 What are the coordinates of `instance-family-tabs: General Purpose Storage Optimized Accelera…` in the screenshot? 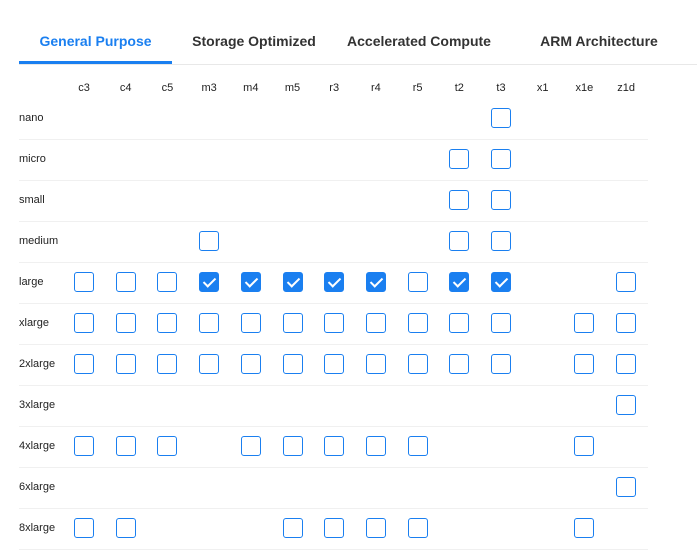 It's located at (358, 42).